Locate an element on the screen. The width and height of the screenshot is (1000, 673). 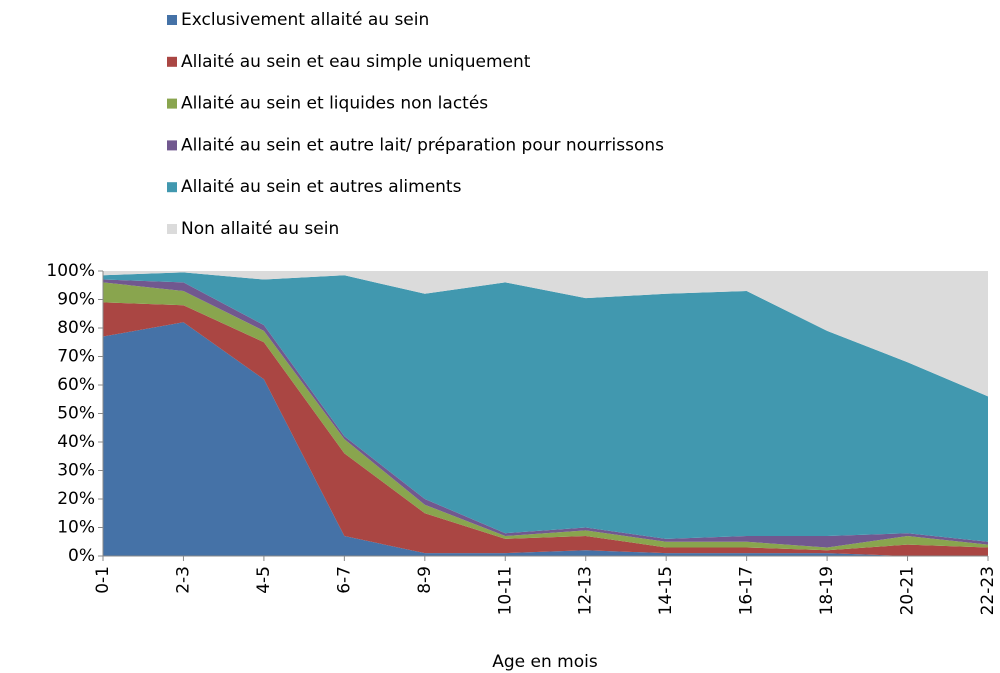
x-tick-label: 18-19 is located at coordinates (827, 590).